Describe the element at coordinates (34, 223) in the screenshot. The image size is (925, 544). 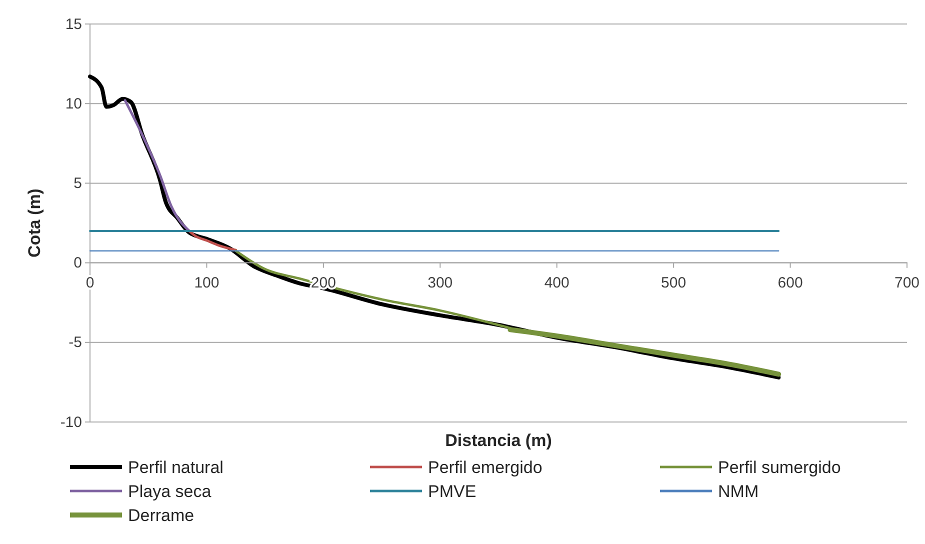
I see `y-axis-title: Cota (m)` at that location.